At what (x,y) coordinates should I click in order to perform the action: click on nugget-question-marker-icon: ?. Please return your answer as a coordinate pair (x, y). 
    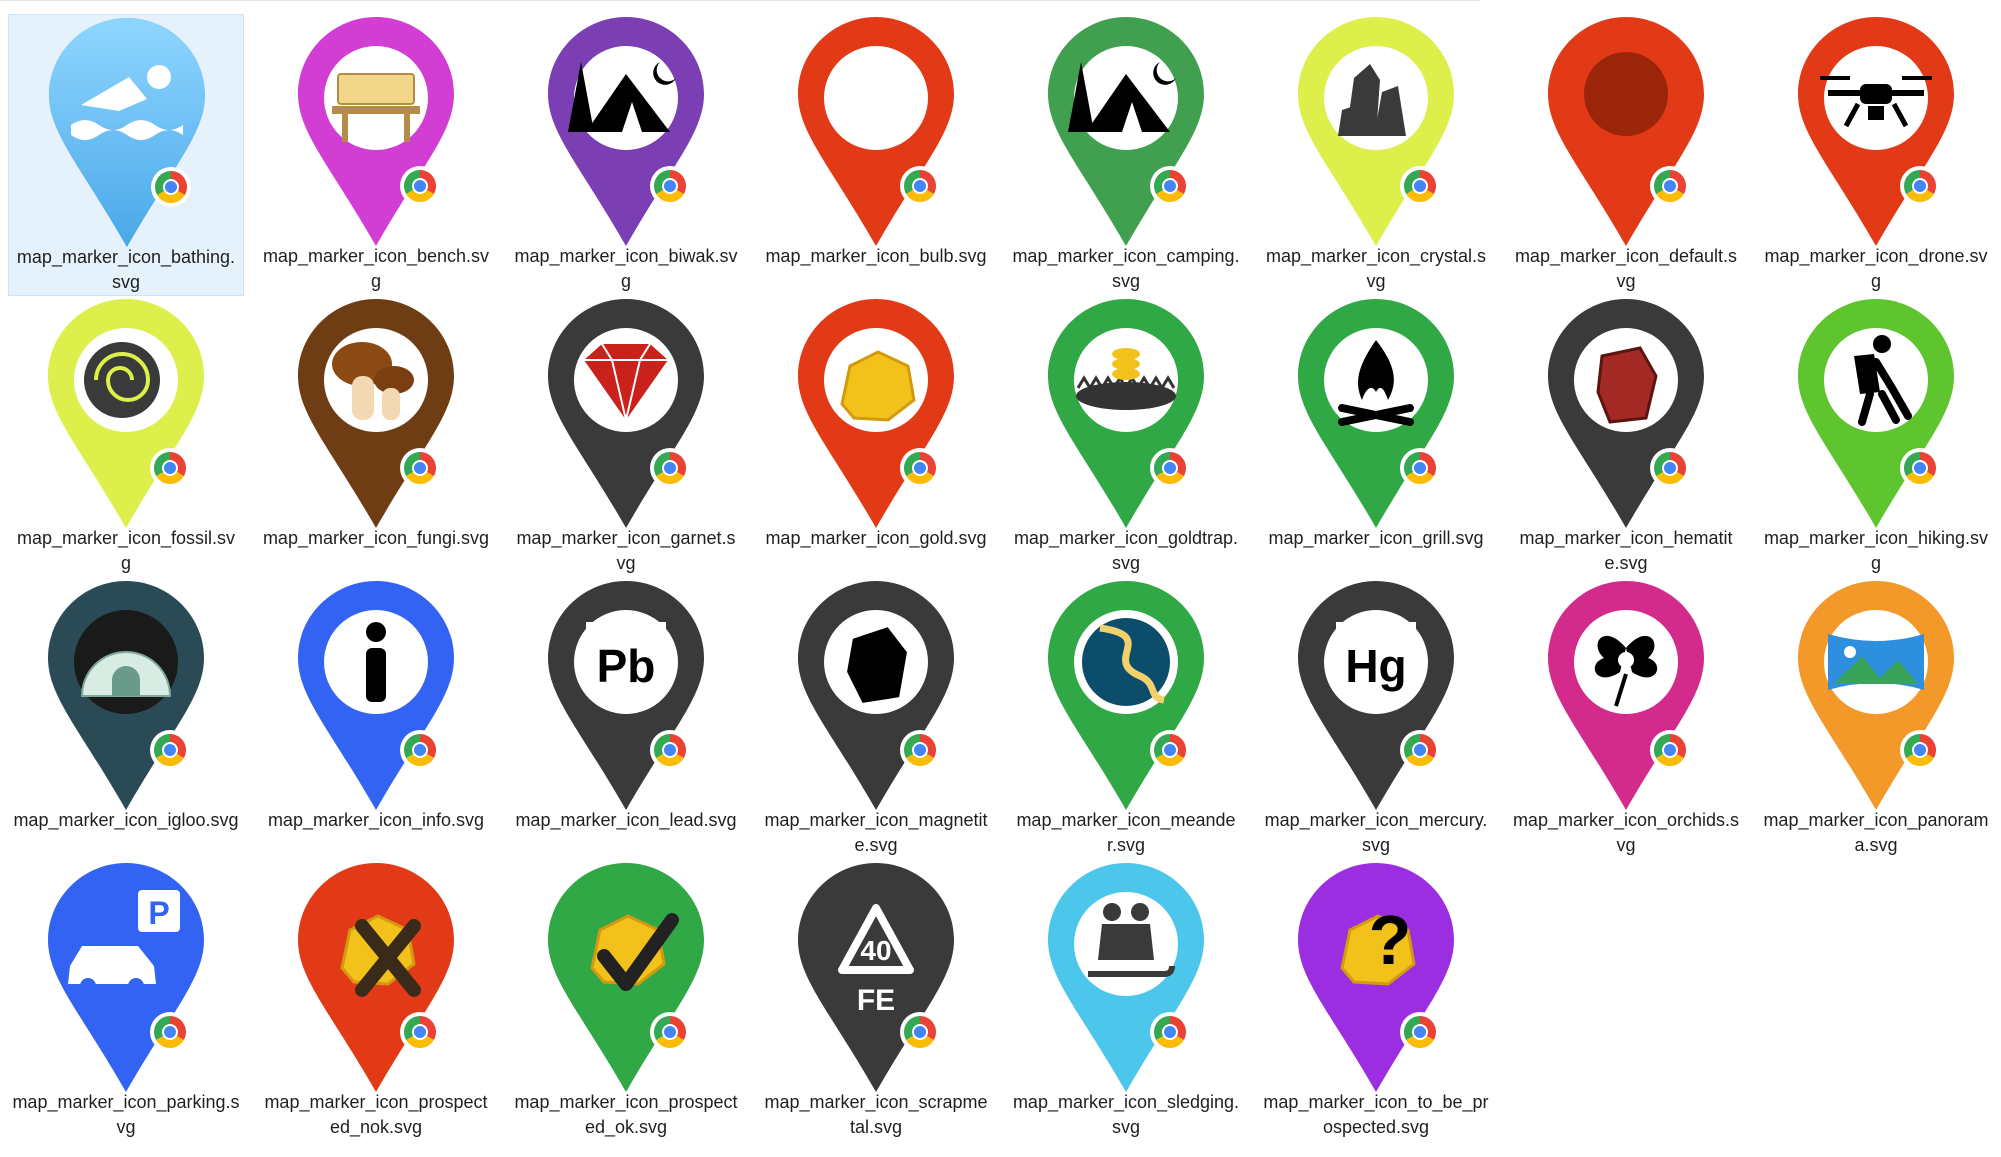
    Looking at the image, I should click on (1376, 977).